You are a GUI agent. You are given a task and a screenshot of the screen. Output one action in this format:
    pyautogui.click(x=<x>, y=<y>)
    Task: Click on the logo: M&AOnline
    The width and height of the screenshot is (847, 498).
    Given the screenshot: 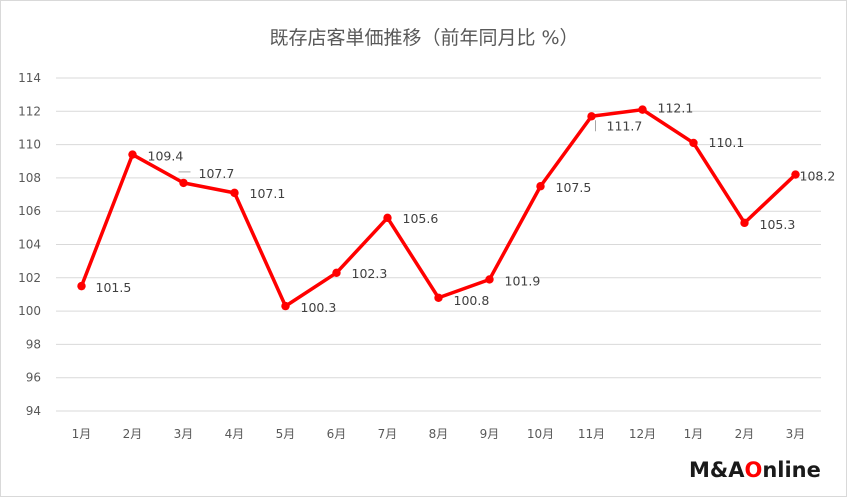 What is the action you would take?
    pyautogui.click(x=755, y=470)
    